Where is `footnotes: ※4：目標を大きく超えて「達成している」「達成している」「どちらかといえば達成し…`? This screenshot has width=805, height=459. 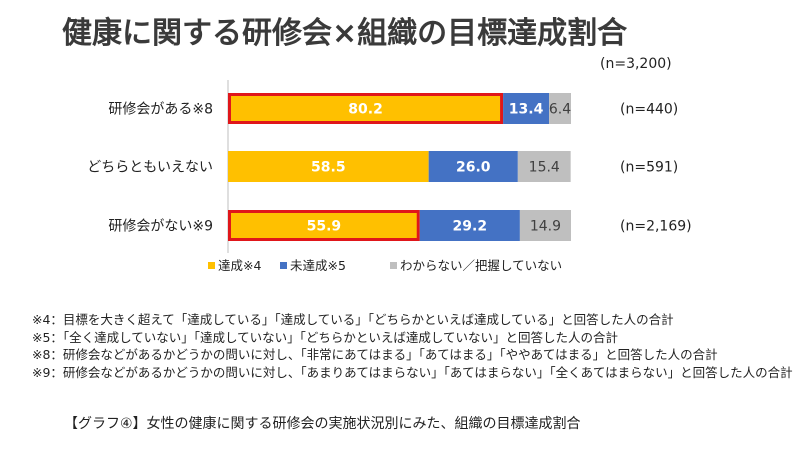
footnotes: ※4：目標を大きく超えて「達成している」「達成している」「どちらかといえば達成し… is located at coordinates (412, 346).